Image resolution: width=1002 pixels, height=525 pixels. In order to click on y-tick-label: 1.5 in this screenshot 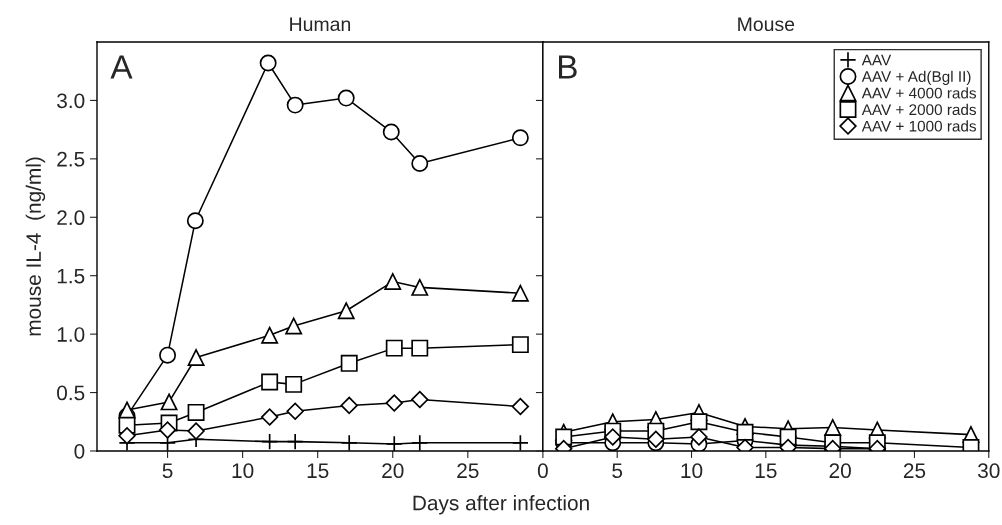, I will do `click(71, 276)`.